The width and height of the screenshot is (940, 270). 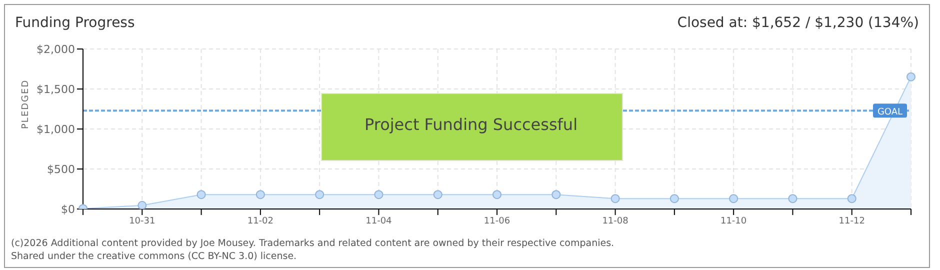 I want to click on x-tick-label: 11-02, so click(x=260, y=221).